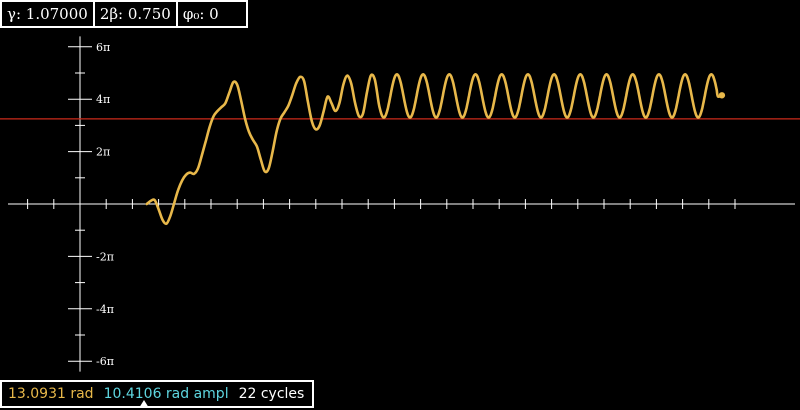  Describe the element at coordinates (722, 95) in the screenshot. I see `trajectory-end-point` at that location.